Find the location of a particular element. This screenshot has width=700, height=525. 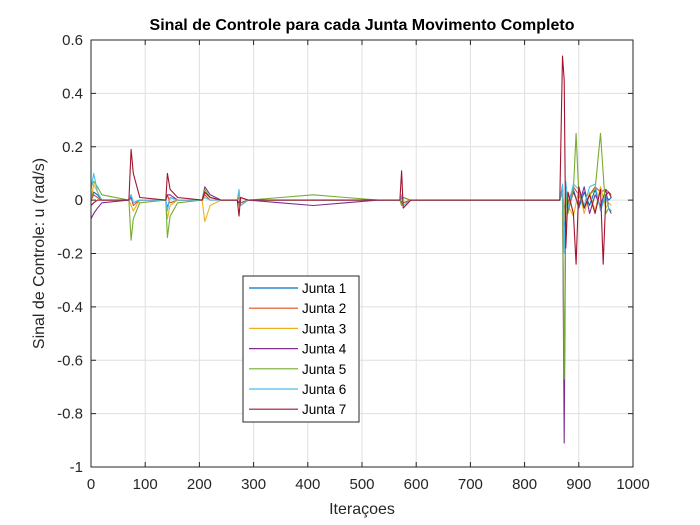

y-tick-label: 0.4 is located at coordinates (72, 93).